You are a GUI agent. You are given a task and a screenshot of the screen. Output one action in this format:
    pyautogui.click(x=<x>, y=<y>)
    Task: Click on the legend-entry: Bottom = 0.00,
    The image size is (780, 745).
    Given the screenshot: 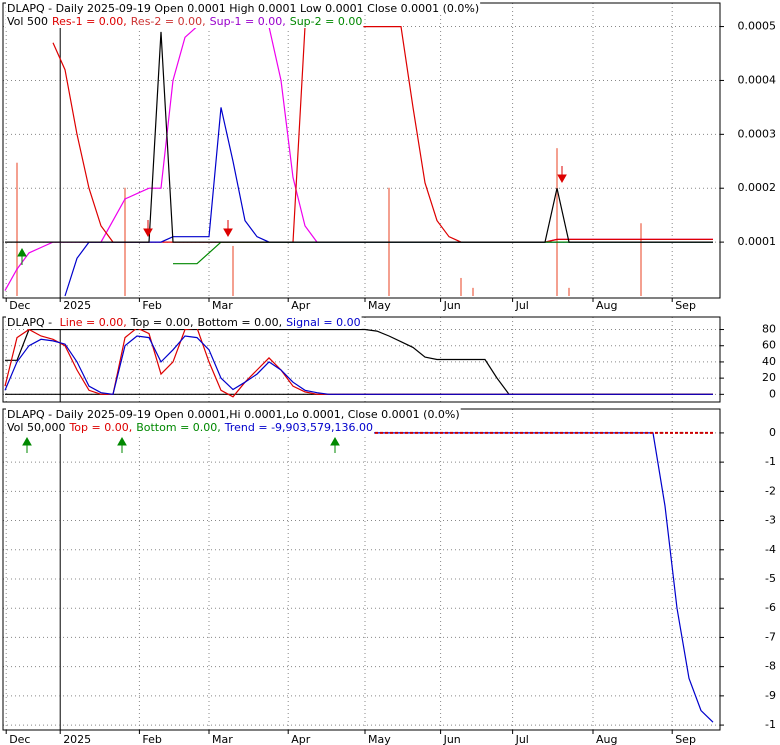 What is the action you would take?
    pyautogui.click(x=178, y=427)
    